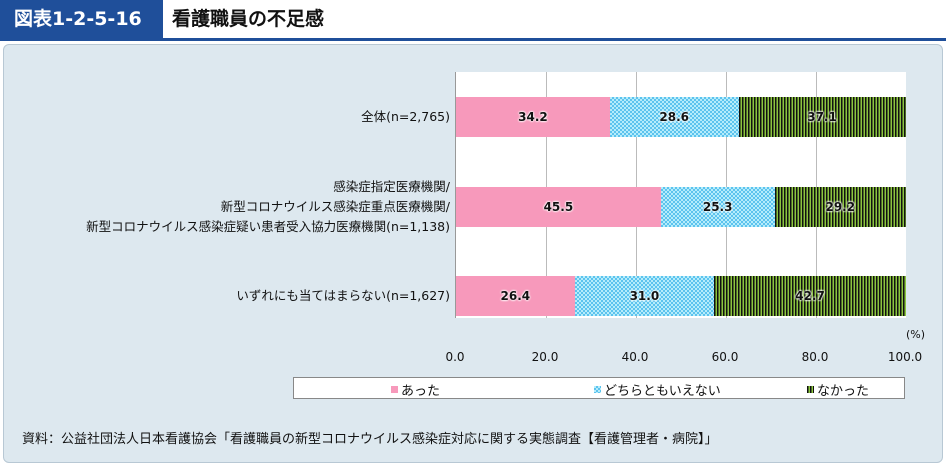  I want to click on bar-segment-2: 37.1, so click(822, 117).